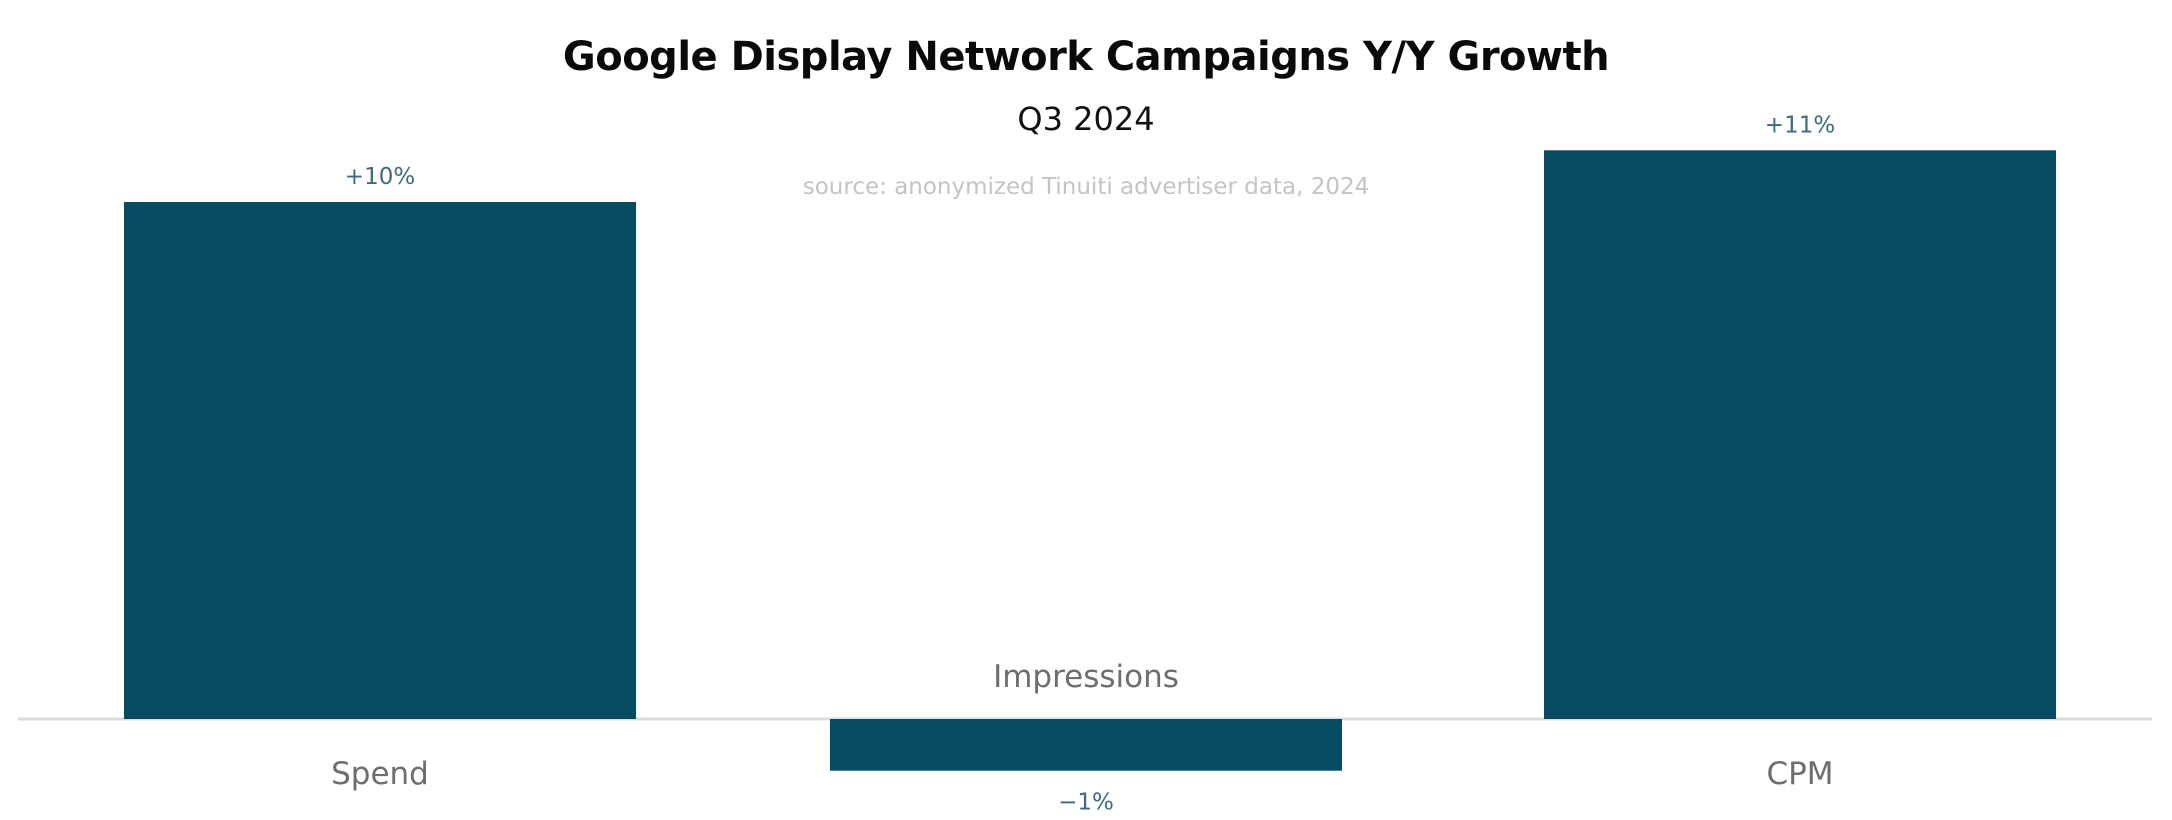 The image size is (2172, 820). What do you see at coordinates (380, 177) in the screenshot?
I see `value-label-spend: +10%` at bounding box center [380, 177].